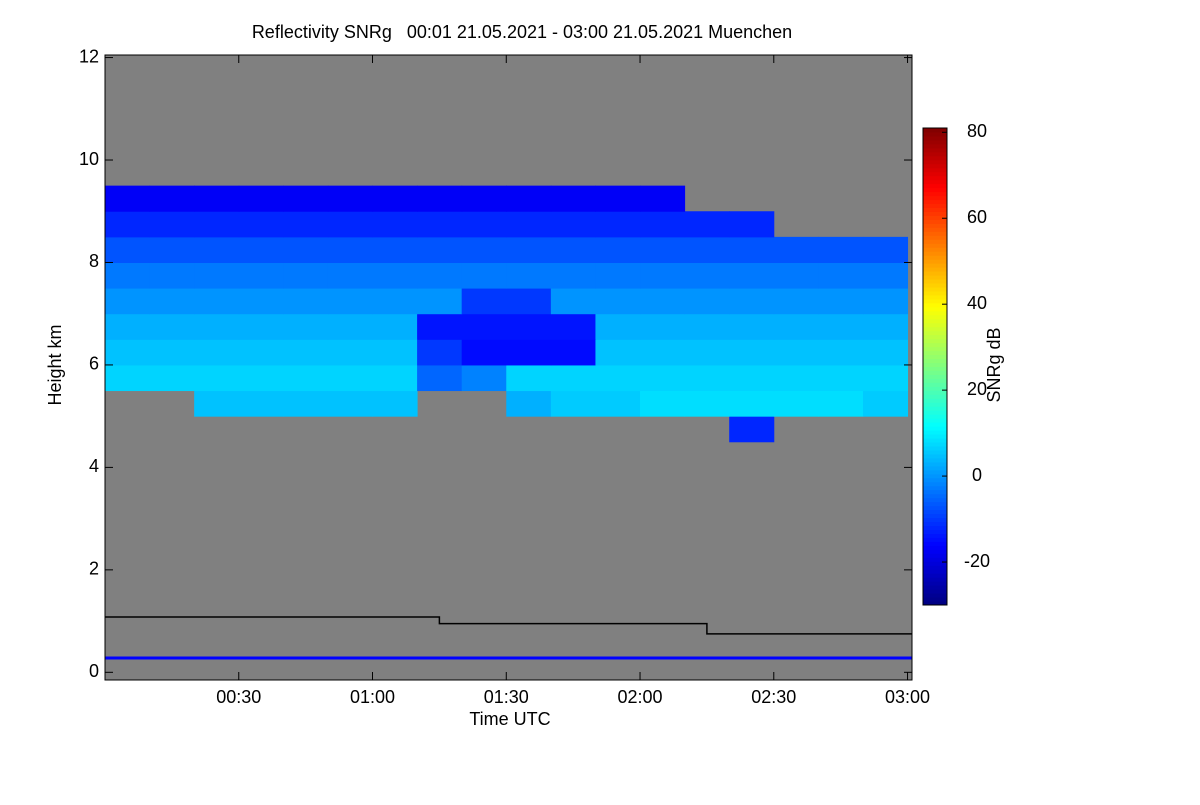  I want to click on colorbar-frame, so click(935, 366).